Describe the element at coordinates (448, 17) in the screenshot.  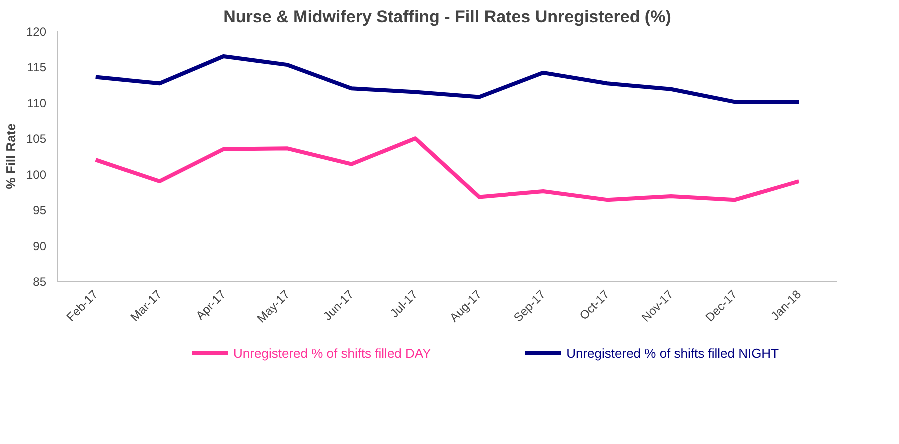
I see `chart-title: Nurse & Midwifery Staffing - Fill Rates Unregistered (%)` at that location.